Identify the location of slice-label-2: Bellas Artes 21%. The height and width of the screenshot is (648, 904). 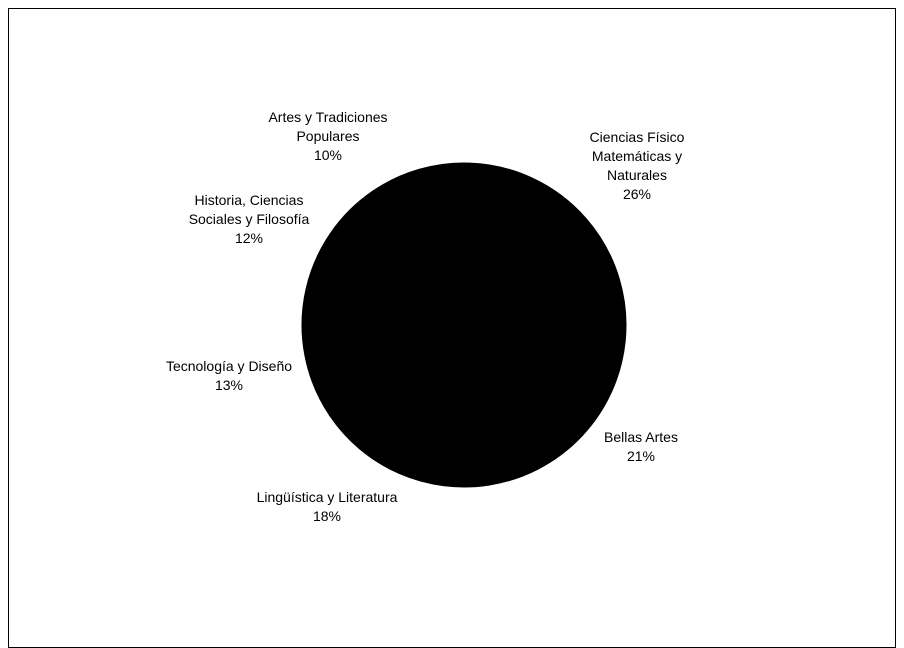
(641, 446).